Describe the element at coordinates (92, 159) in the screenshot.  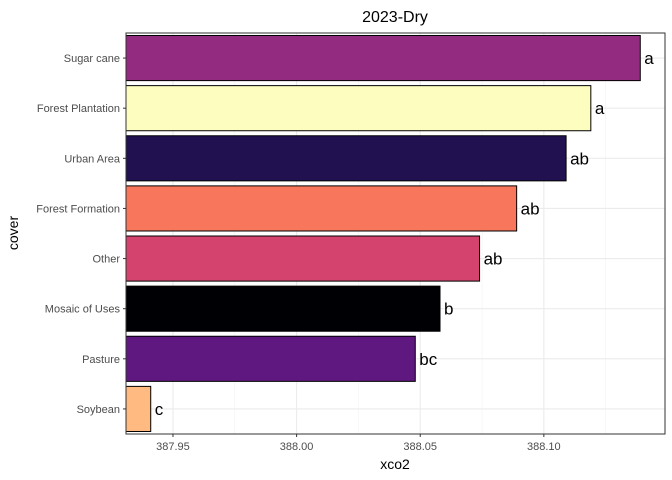
I see `y-tick-label: Urban Area` at that location.